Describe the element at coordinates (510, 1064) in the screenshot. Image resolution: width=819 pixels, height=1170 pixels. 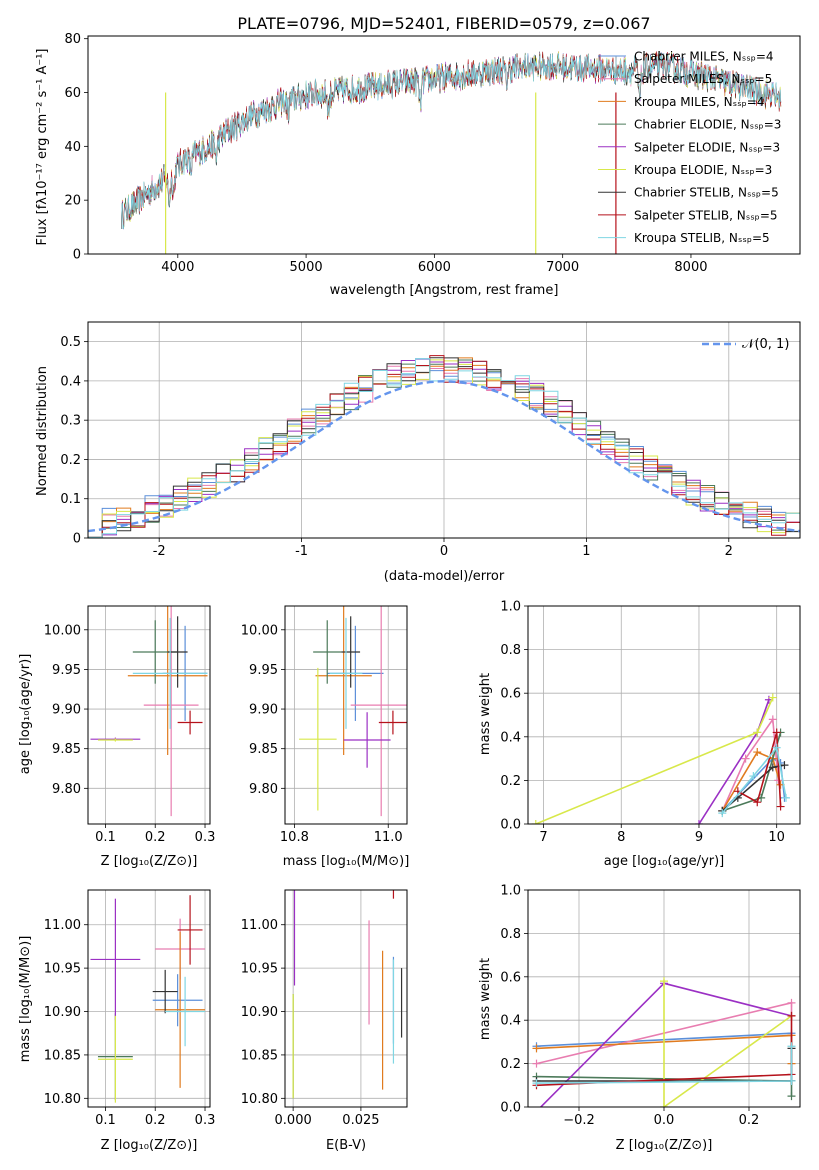
I see `weight-vs-Z-ytick-label: 0.2` at that location.